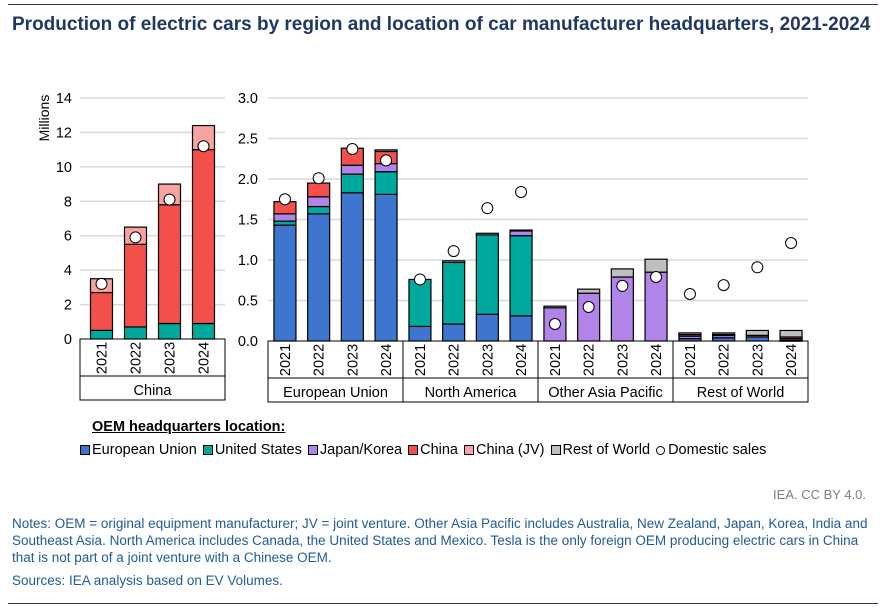 Image resolution: width=886 pixels, height=615 pixels. Describe the element at coordinates (68, 340) in the screenshot. I see `y-tick-label: 0` at that location.